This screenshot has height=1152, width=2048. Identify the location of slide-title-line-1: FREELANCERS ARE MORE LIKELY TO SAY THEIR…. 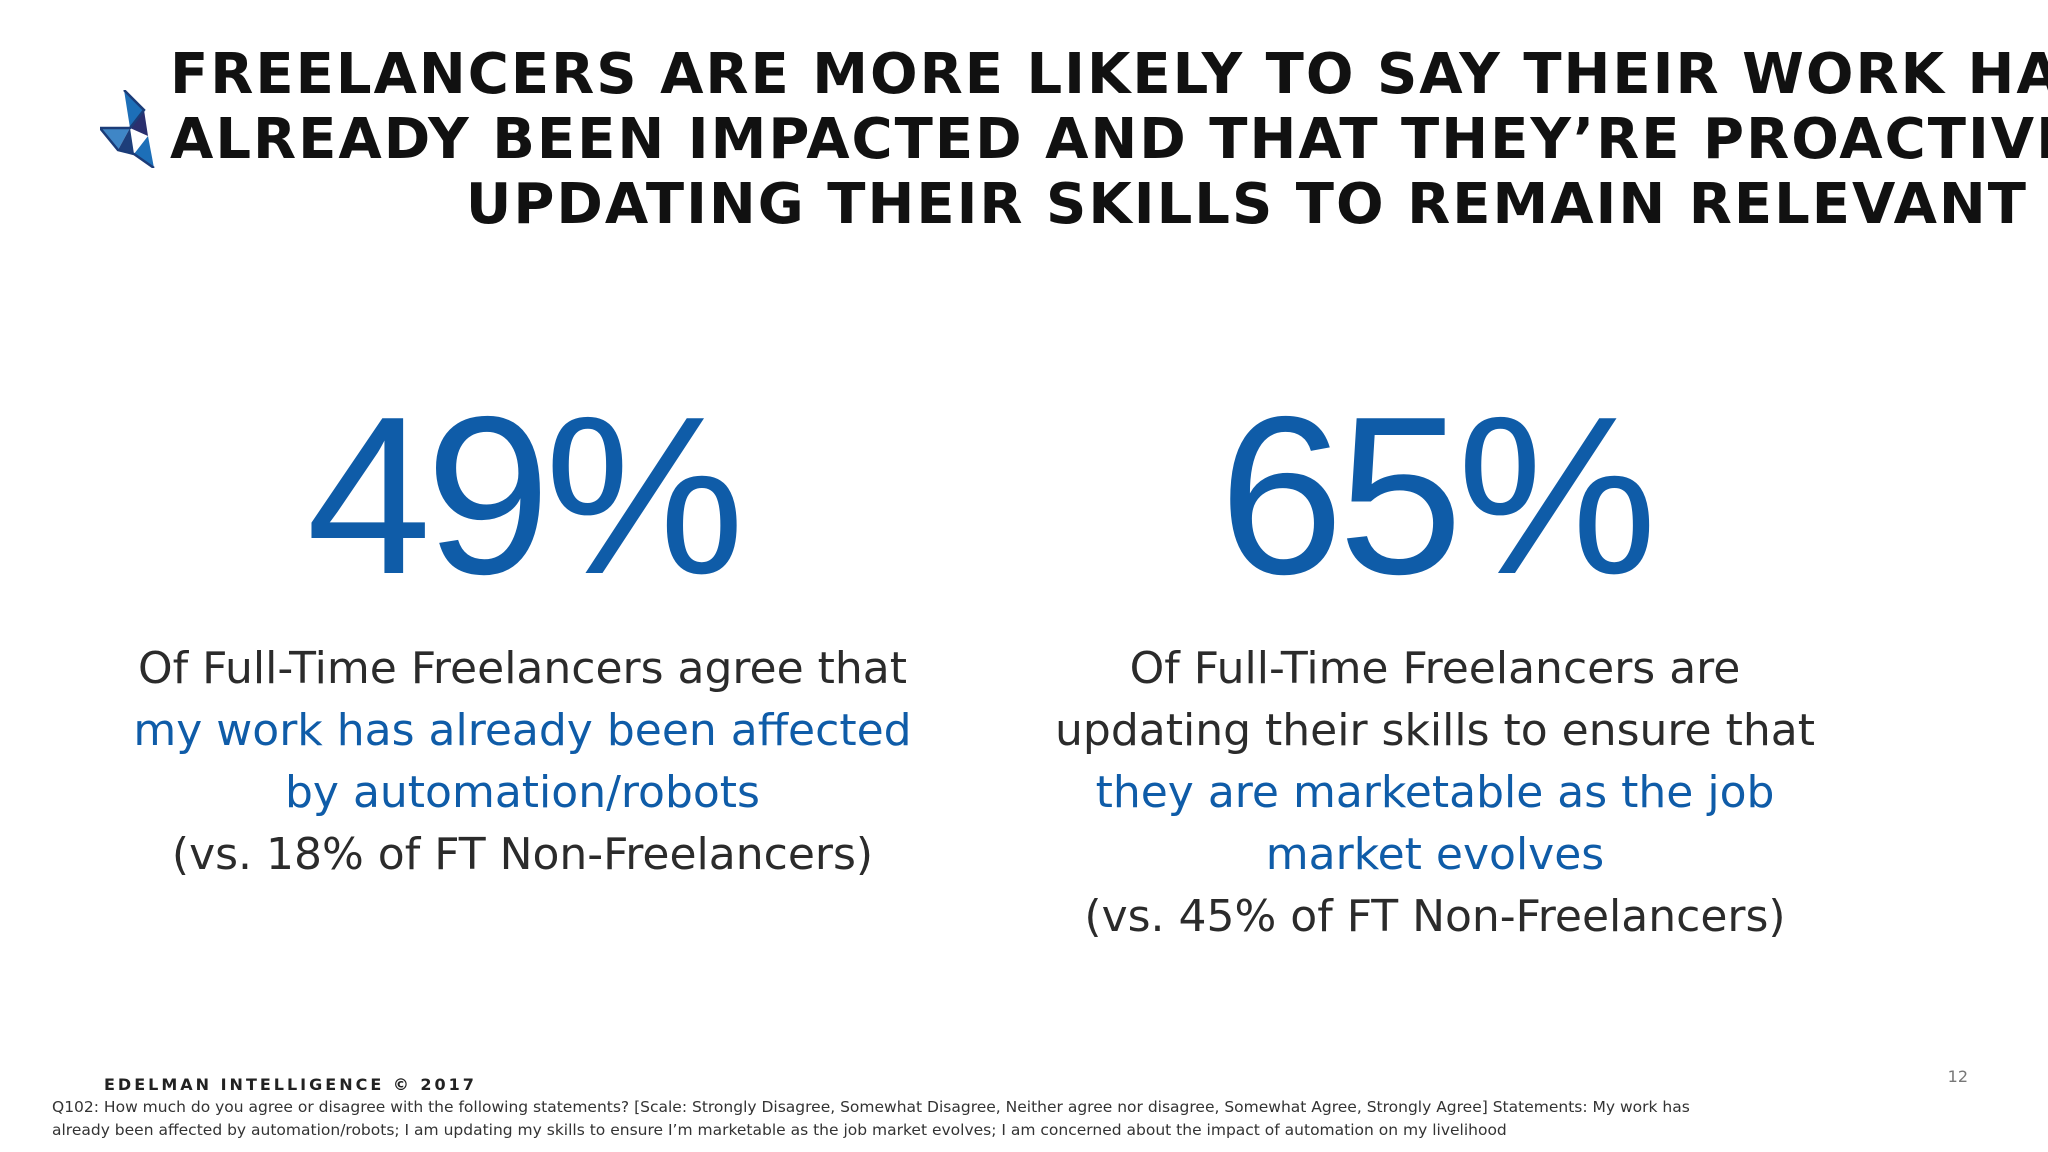
(1109, 74).